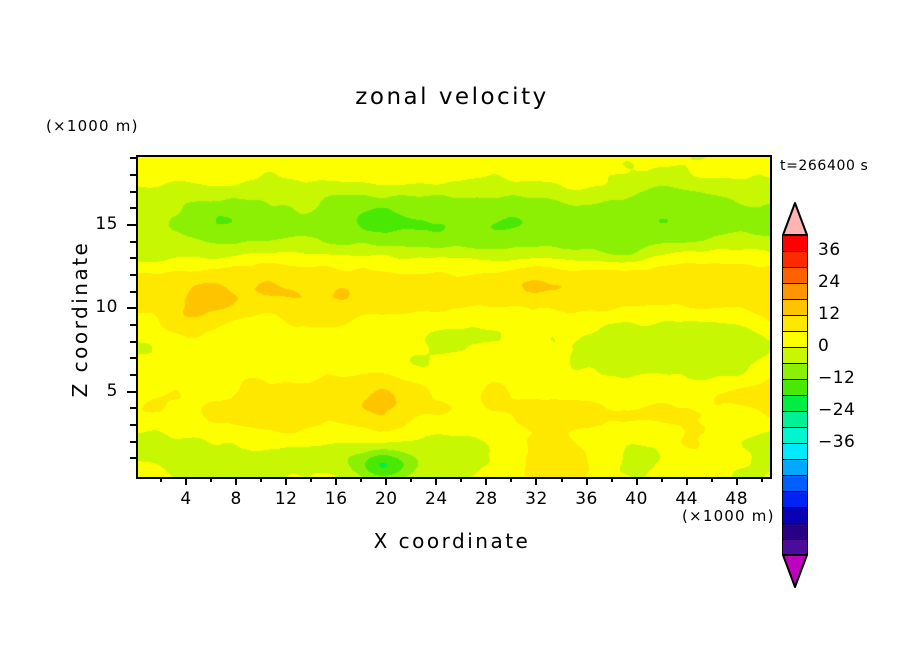 This screenshot has width=904, height=654. I want to click on x-tick-label: 20, so click(386, 499).